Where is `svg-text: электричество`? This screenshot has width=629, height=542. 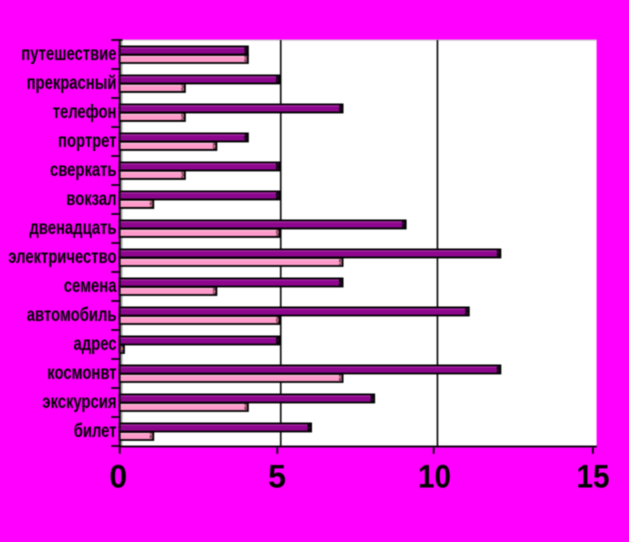
svg-text: электричество is located at coordinates (62, 257).